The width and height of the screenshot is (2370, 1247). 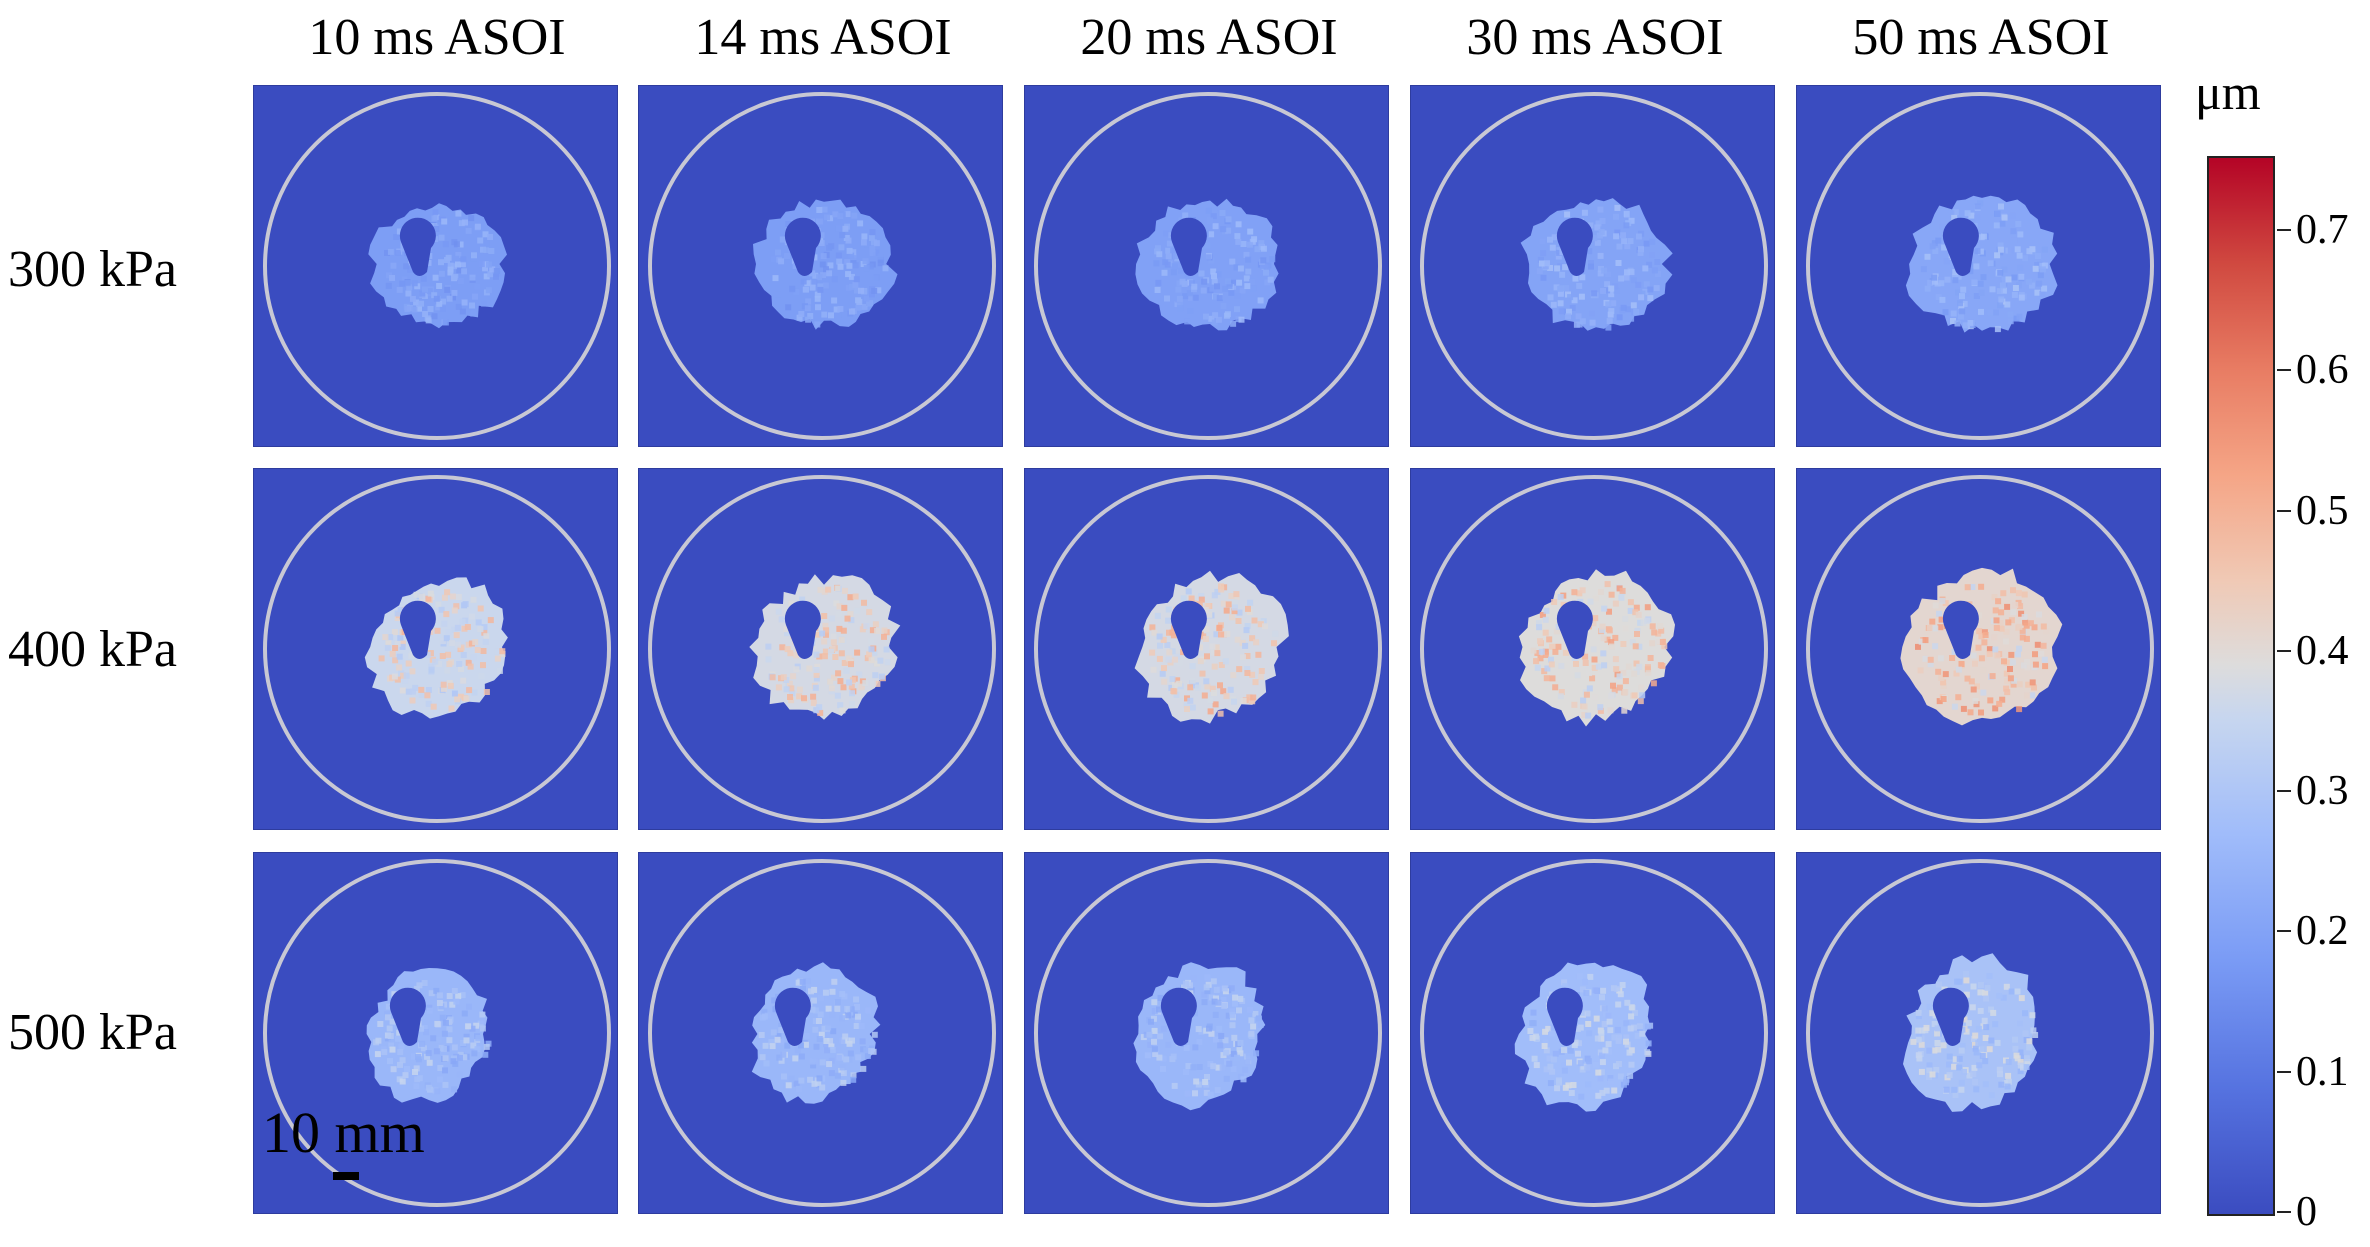 I want to click on colorbar-tick-label: 0.4, so click(x=2322, y=650).